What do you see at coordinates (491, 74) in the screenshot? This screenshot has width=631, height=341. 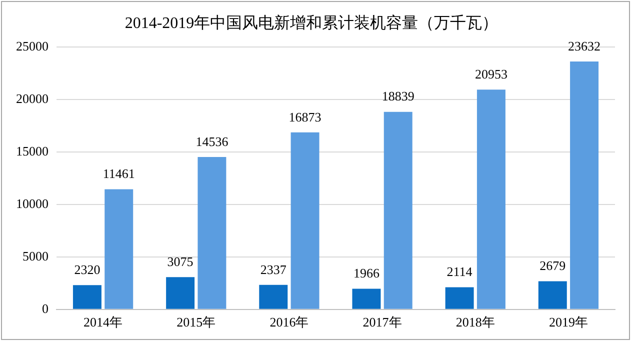 I see `data-label: 20953` at bounding box center [491, 74].